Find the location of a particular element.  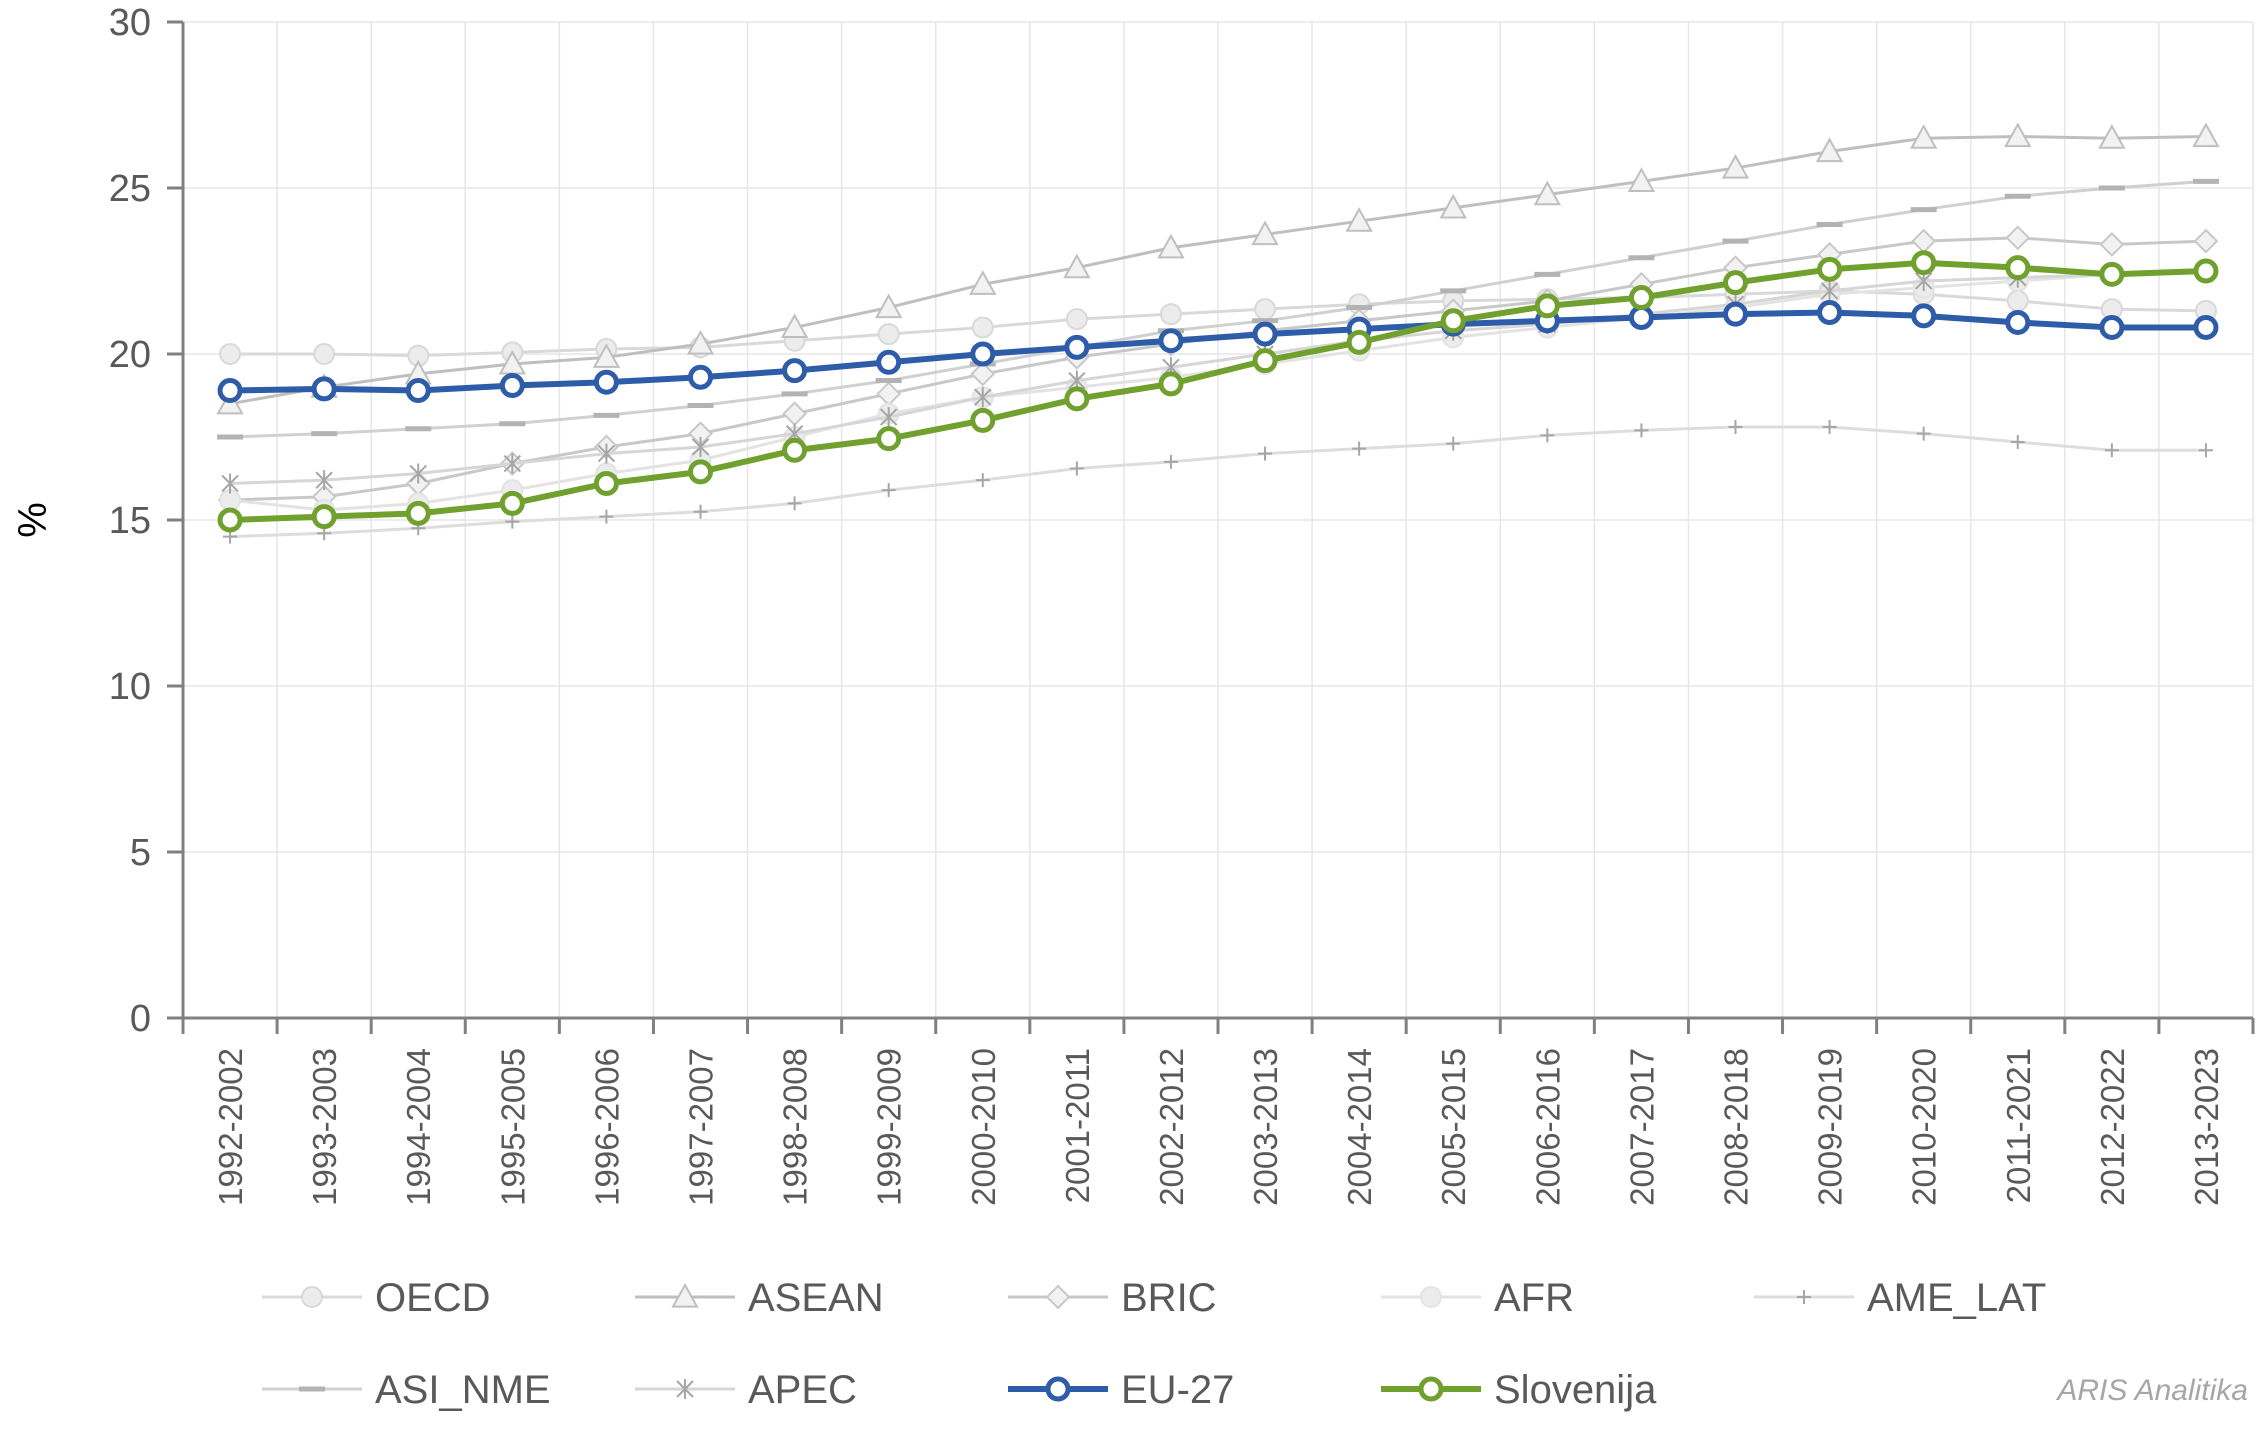

x-tick-label: 2001-2011 is located at coordinates (1077, 1125).